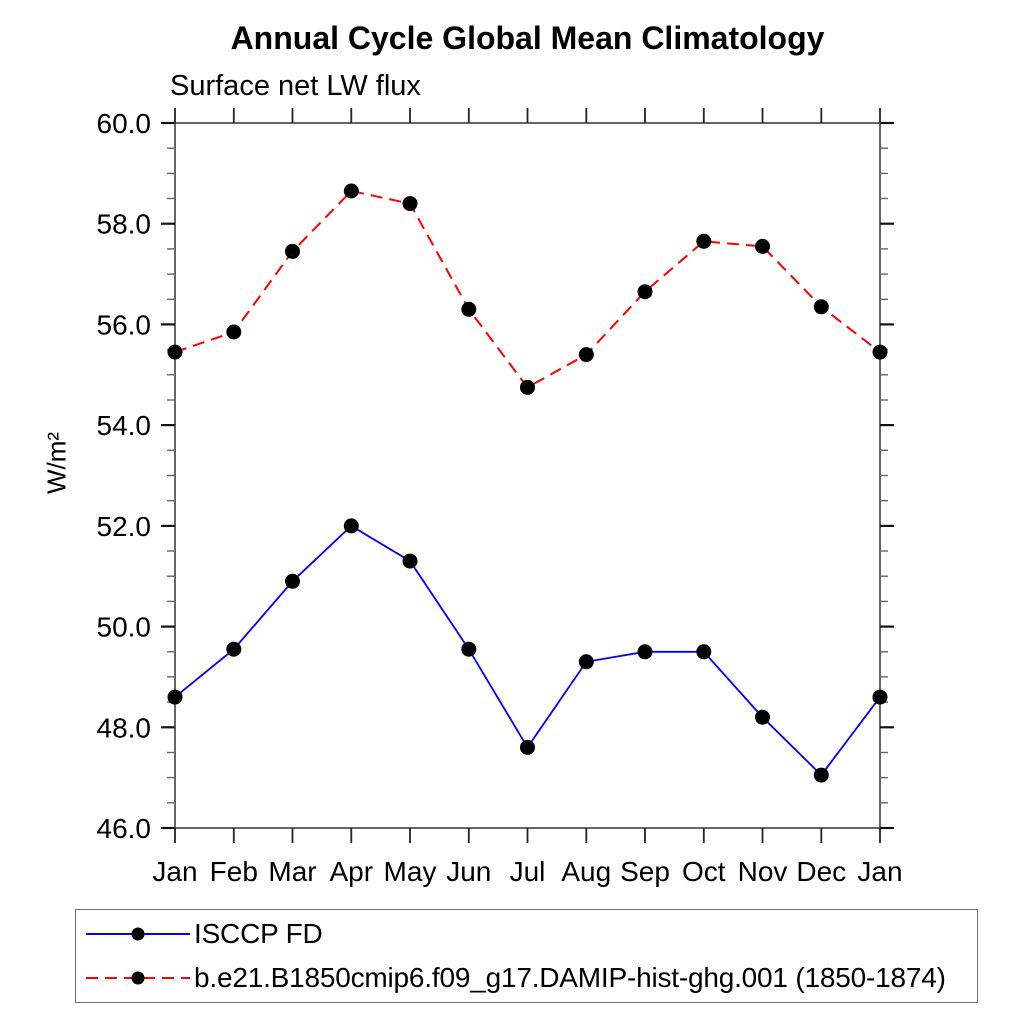 The height and width of the screenshot is (1024, 1024). I want to click on y-tick-label: 60.0, so click(124, 123).